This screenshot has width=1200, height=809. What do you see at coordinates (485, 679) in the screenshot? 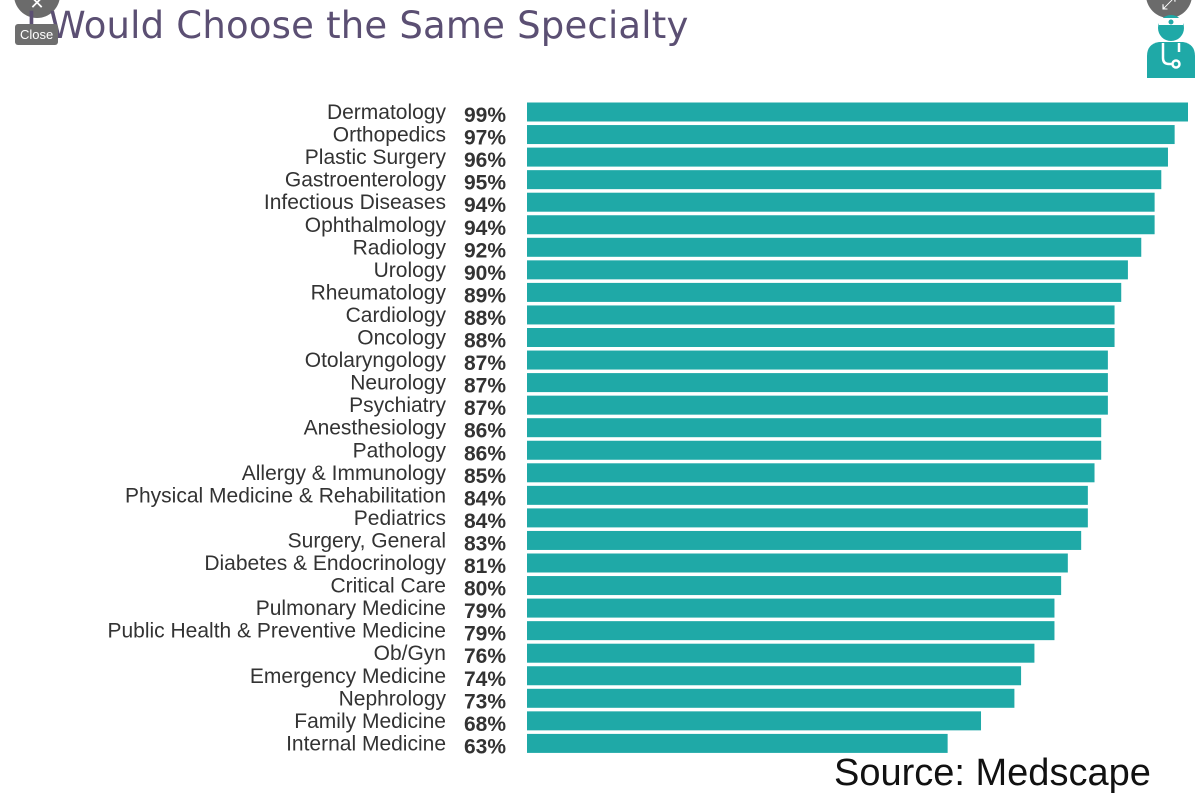
I see `value-label: 74%` at bounding box center [485, 679].